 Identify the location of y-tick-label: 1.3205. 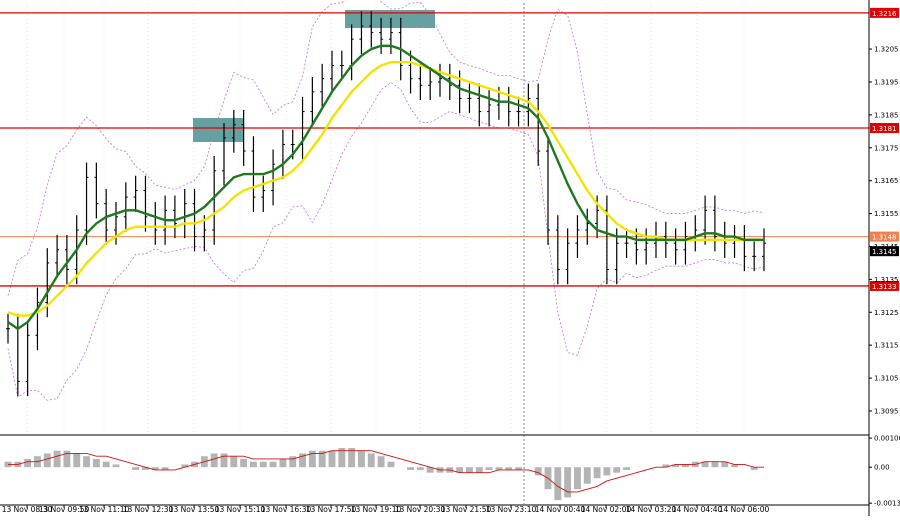
(886, 50).